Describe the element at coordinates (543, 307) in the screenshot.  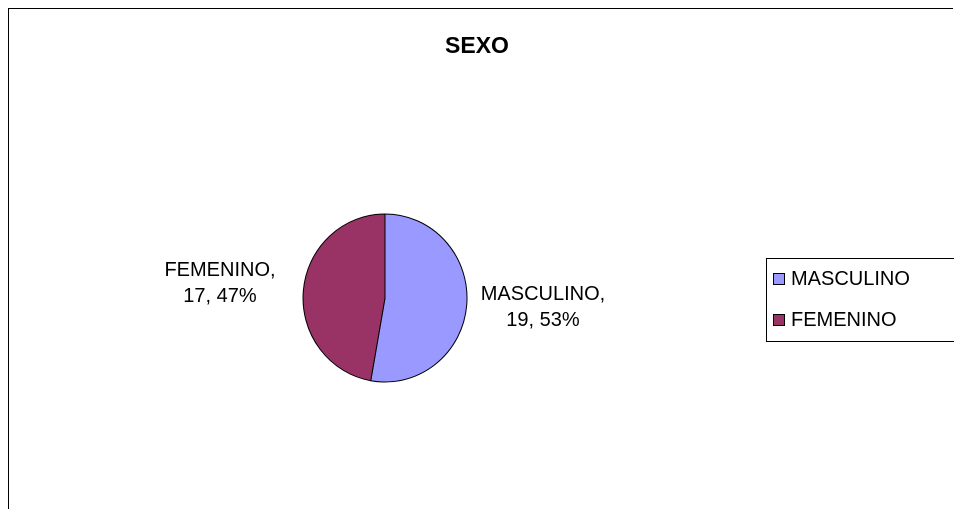
I see `data-label-masculino: MASCULINO, 19, 53%` at that location.